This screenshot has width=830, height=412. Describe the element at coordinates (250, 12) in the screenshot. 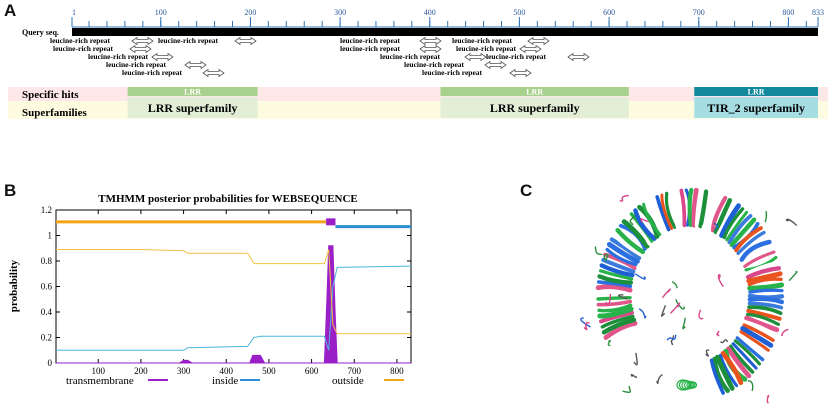

I see `ruler-tick-label: 200` at that location.